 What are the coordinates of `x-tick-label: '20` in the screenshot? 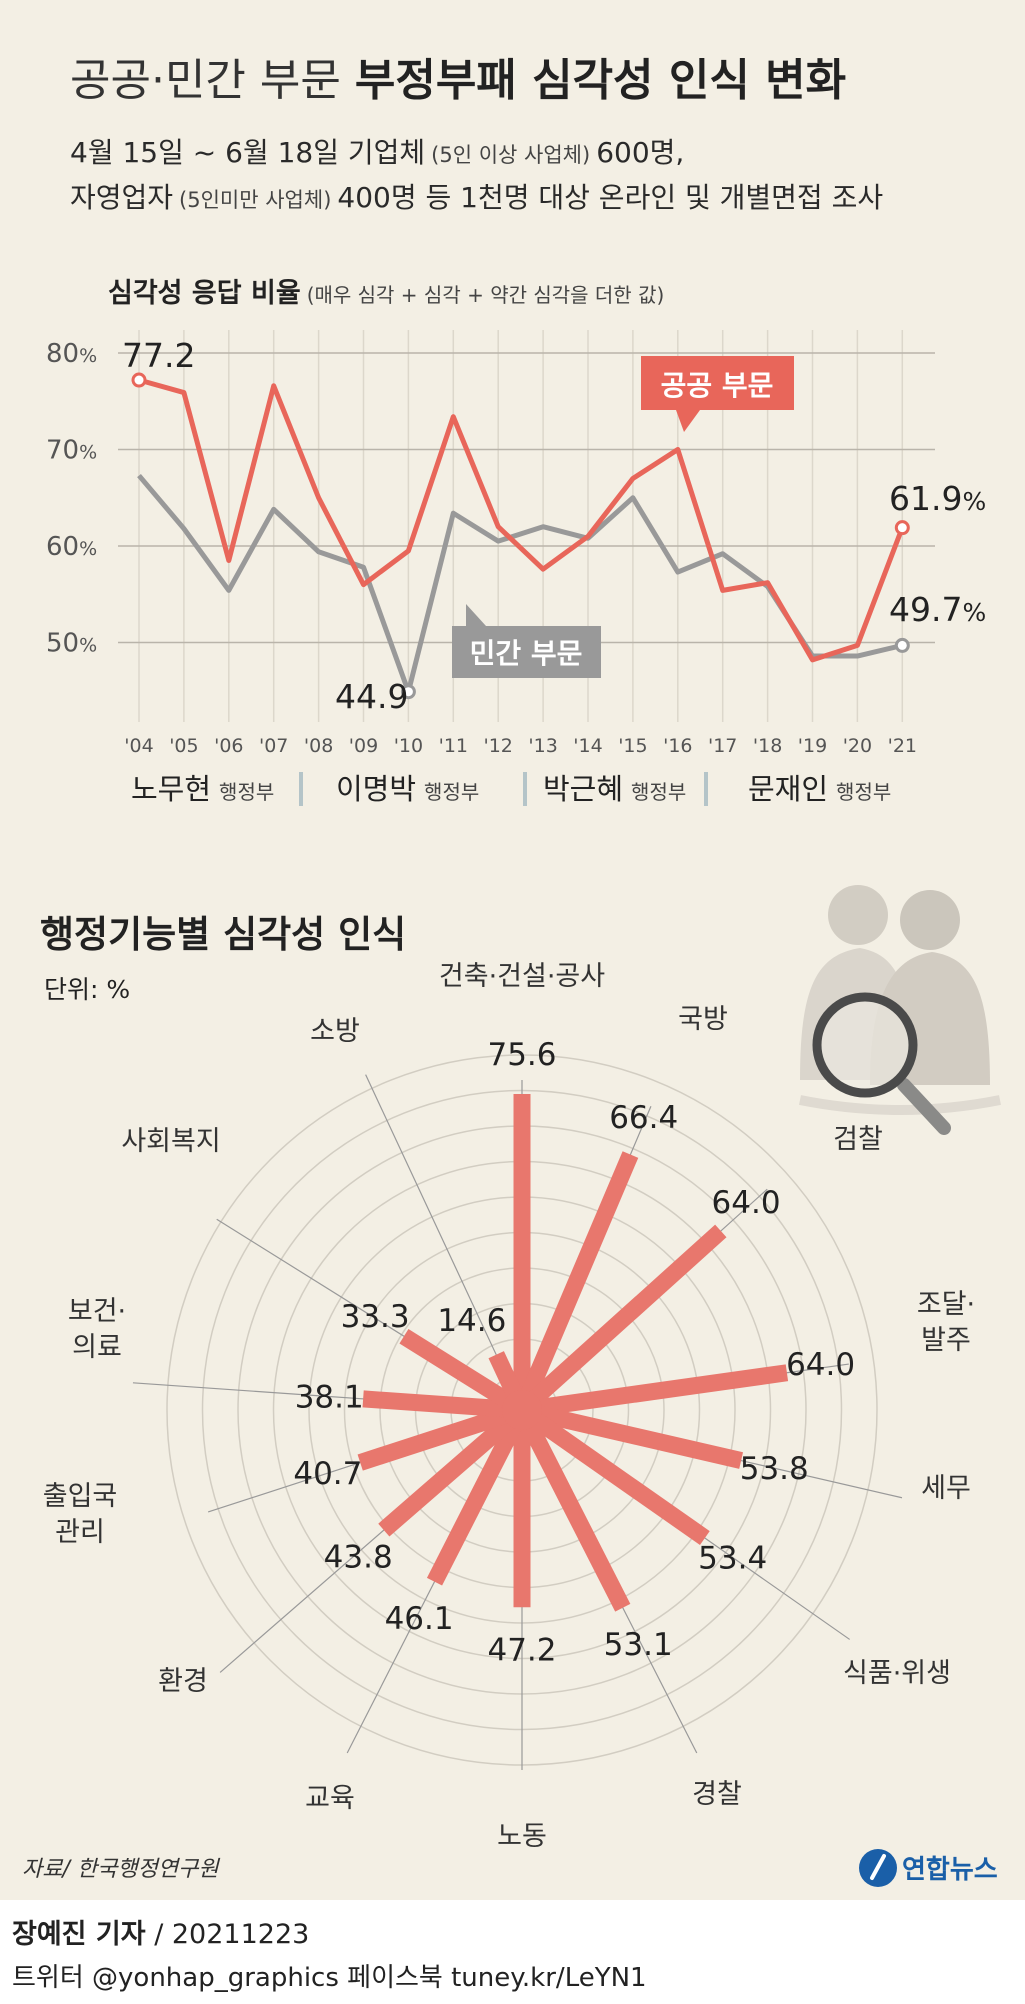 It's located at (857, 746).